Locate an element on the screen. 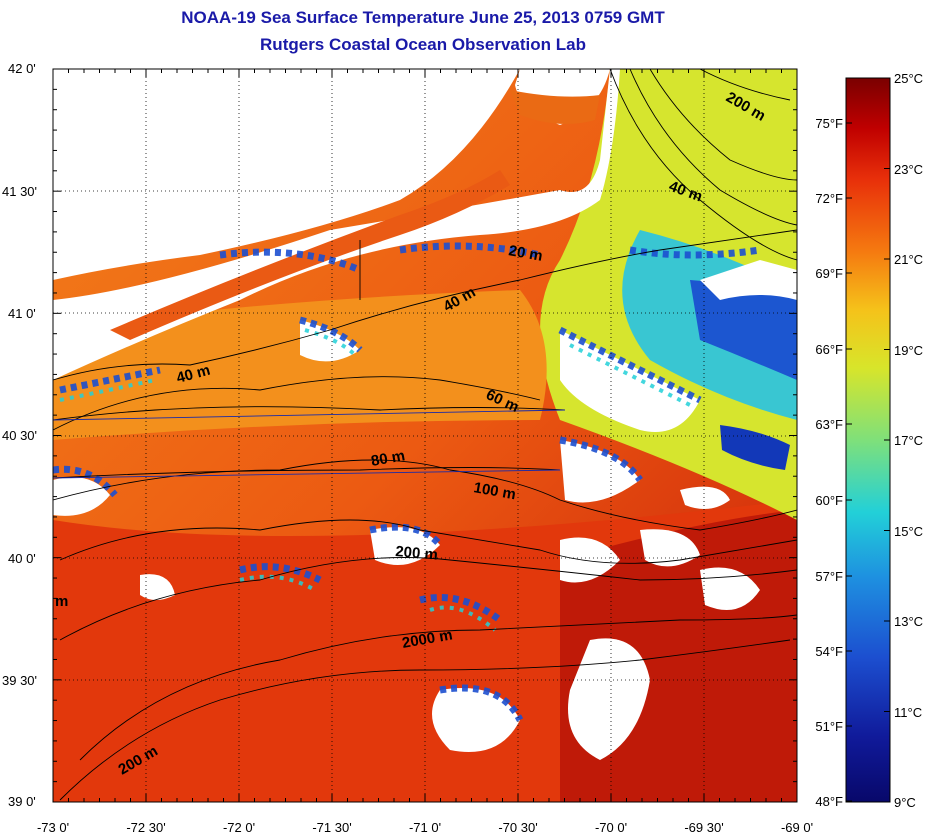 The image size is (928, 840). latitude-label: 40 0' is located at coordinates (22, 558).